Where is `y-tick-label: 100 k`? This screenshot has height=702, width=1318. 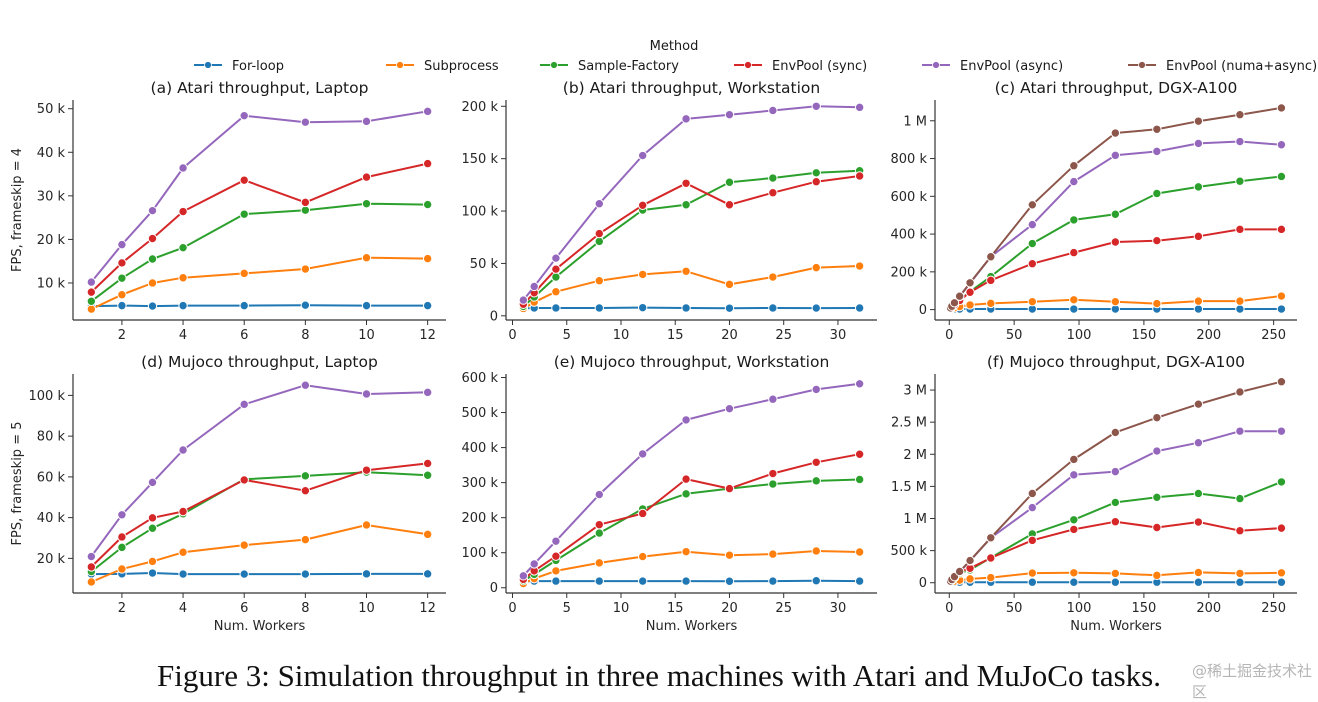 y-tick-label: 100 k is located at coordinates (480, 212).